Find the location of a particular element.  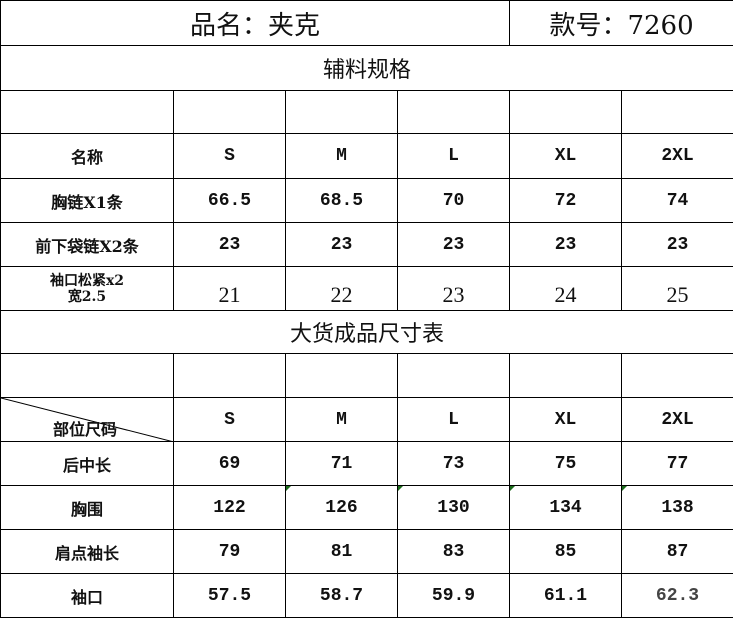

column-header-name: 名称 is located at coordinates (87, 156).